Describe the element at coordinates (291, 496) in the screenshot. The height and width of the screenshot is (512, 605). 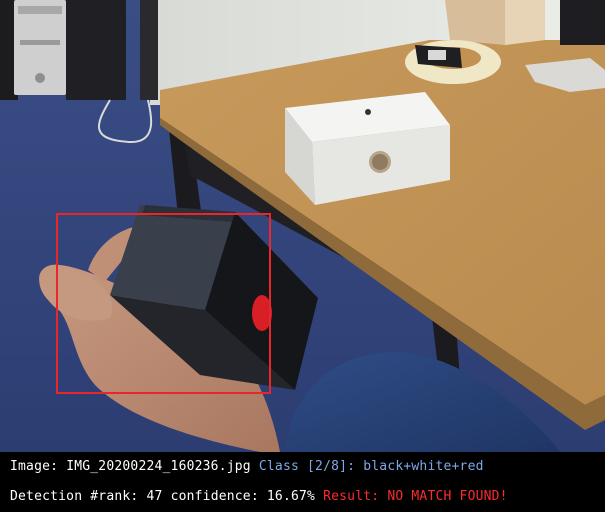
I see `confidence-value: 16.67%` at that location.